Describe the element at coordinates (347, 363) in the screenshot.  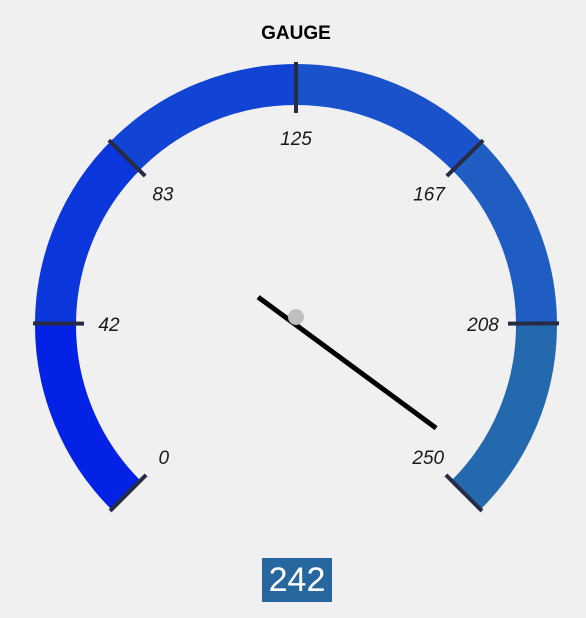
I see `gauge-needle` at that location.